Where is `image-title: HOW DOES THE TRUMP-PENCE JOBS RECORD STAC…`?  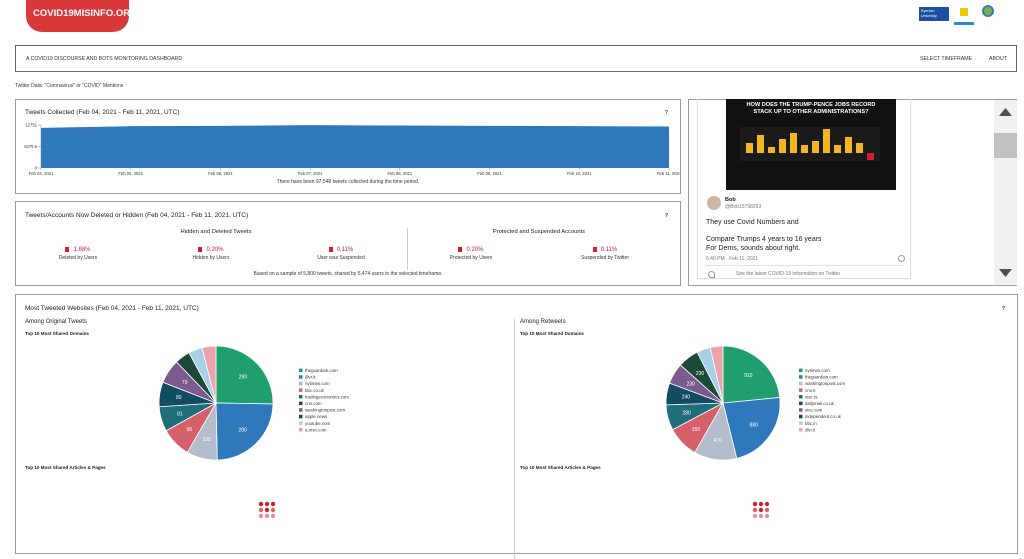
image-title: HOW DOES THE TRUMP-PENCE JOBS RECORD STAC… is located at coordinates (811, 108).